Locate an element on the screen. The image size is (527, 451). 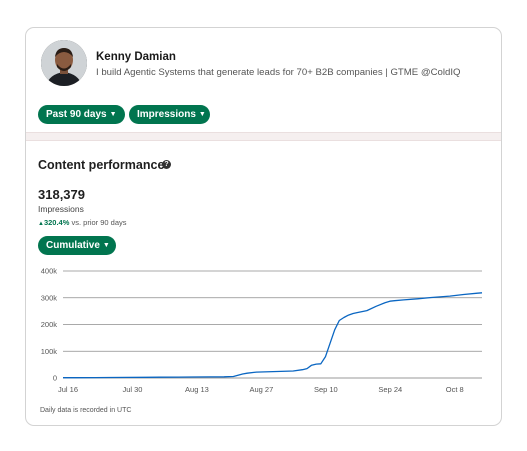
section-title: Content performance is located at coordinates (101, 165).